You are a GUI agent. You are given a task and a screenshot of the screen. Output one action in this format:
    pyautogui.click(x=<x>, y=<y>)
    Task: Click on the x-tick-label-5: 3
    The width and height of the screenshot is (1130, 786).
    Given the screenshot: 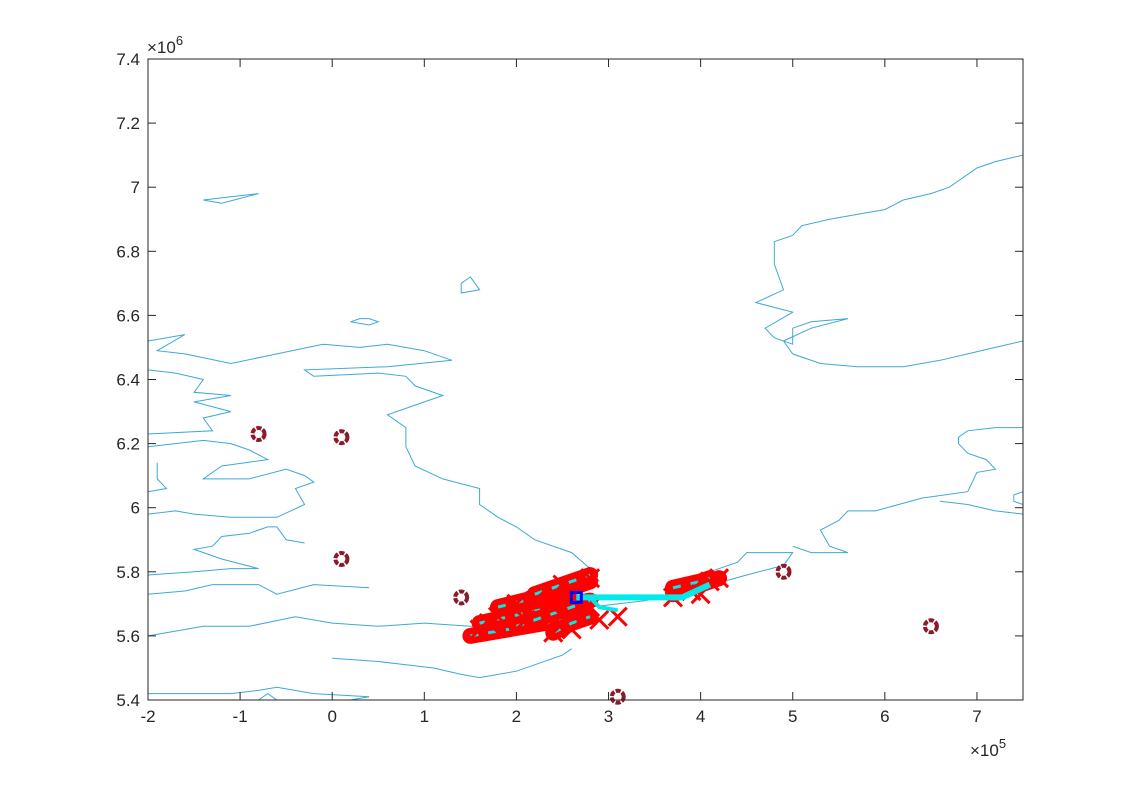 What is the action you would take?
    pyautogui.click(x=608, y=716)
    